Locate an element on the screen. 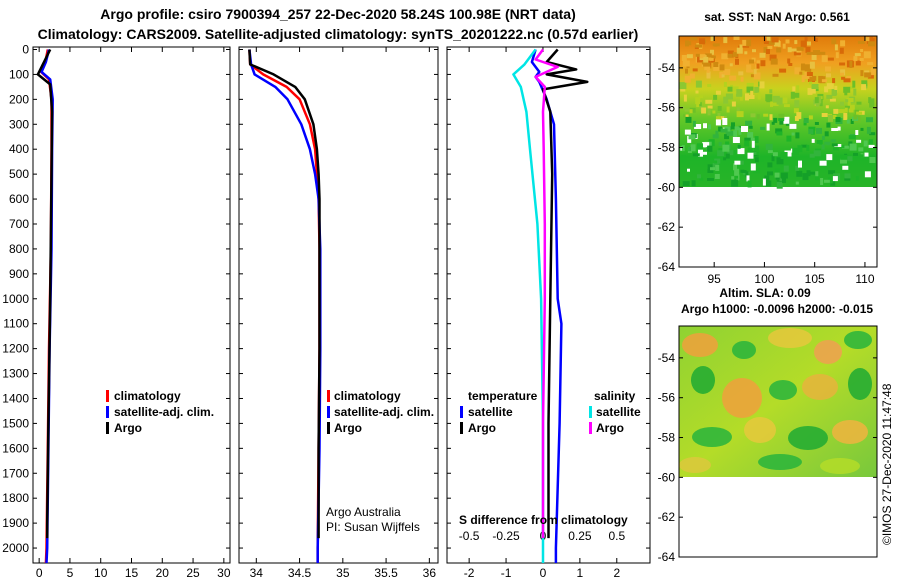 Image resolution: width=900 pixels, height=580 pixels. secondary-x-tick-label: -0.25 is located at coordinates (506, 536).